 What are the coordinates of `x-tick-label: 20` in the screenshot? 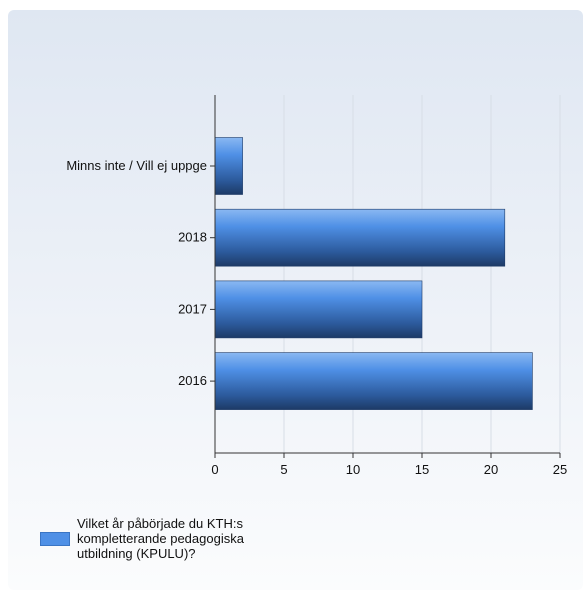 It's located at (491, 469).